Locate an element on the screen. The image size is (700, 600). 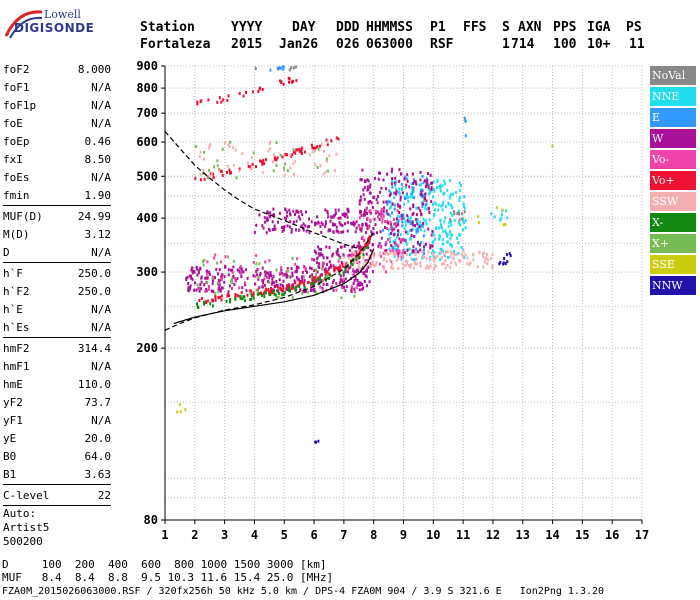
y-tick-label: 800 is located at coordinates (147, 88).